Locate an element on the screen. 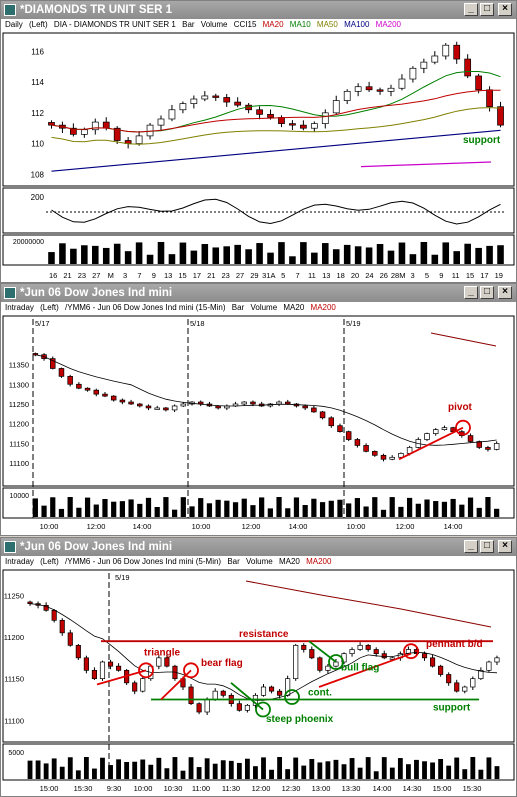  y-tick-label: 11300 is located at coordinates (19, 384).